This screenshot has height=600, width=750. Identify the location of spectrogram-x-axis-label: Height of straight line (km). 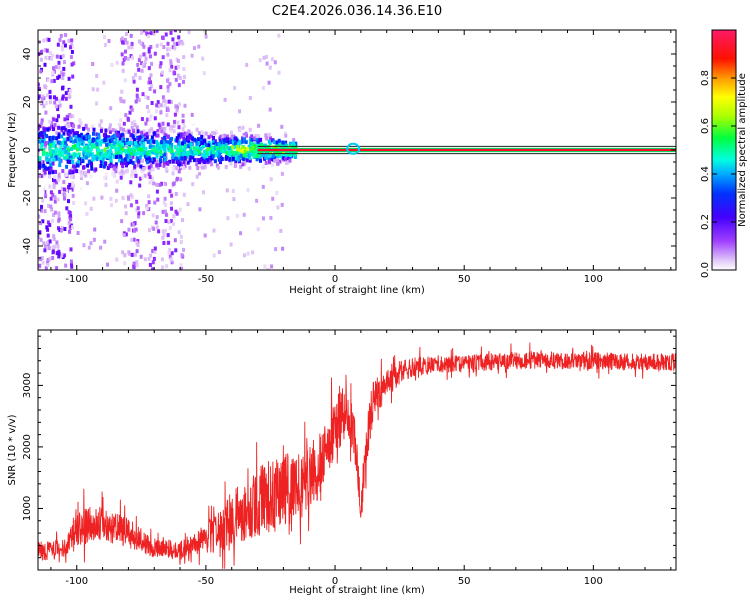
(357, 290).